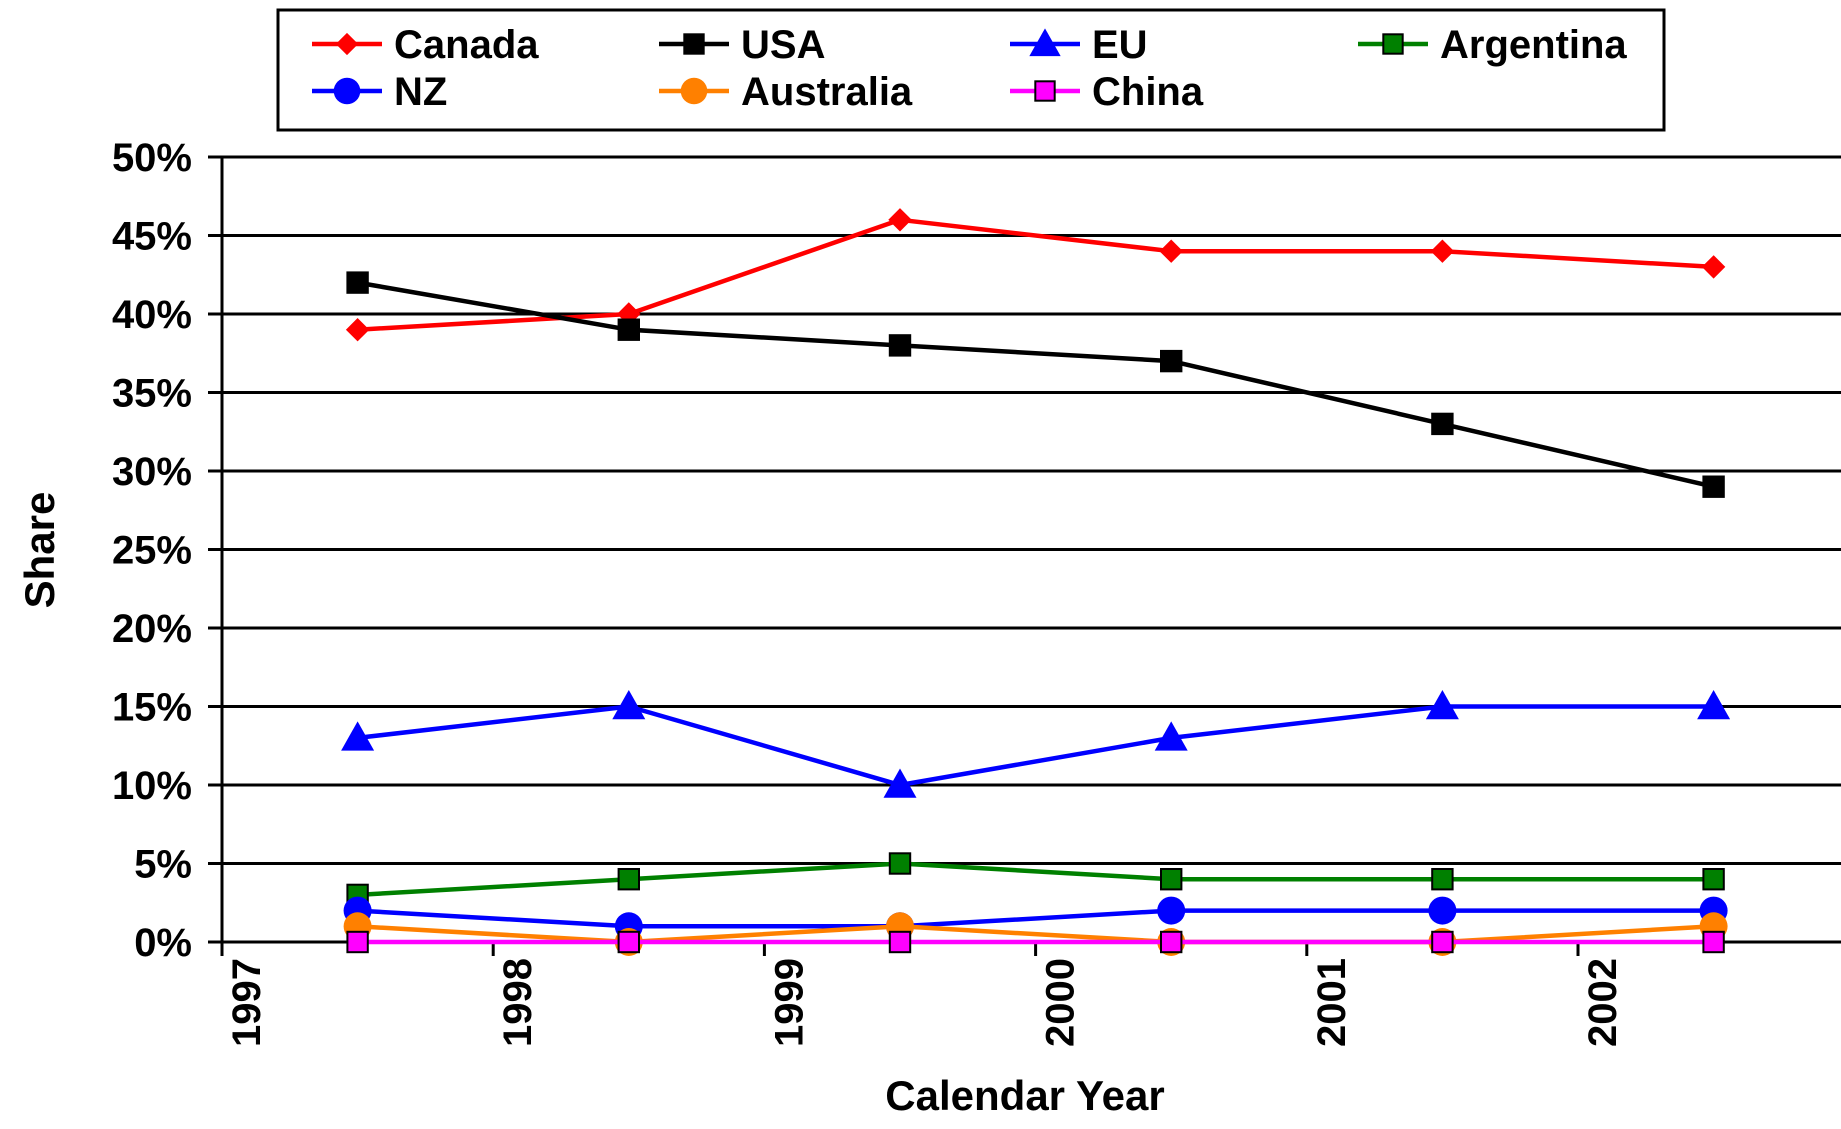 This screenshot has width=1841, height=1129. Describe the element at coordinates (152, 315) in the screenshot. I see `y-tick-label: 40%` at that location.